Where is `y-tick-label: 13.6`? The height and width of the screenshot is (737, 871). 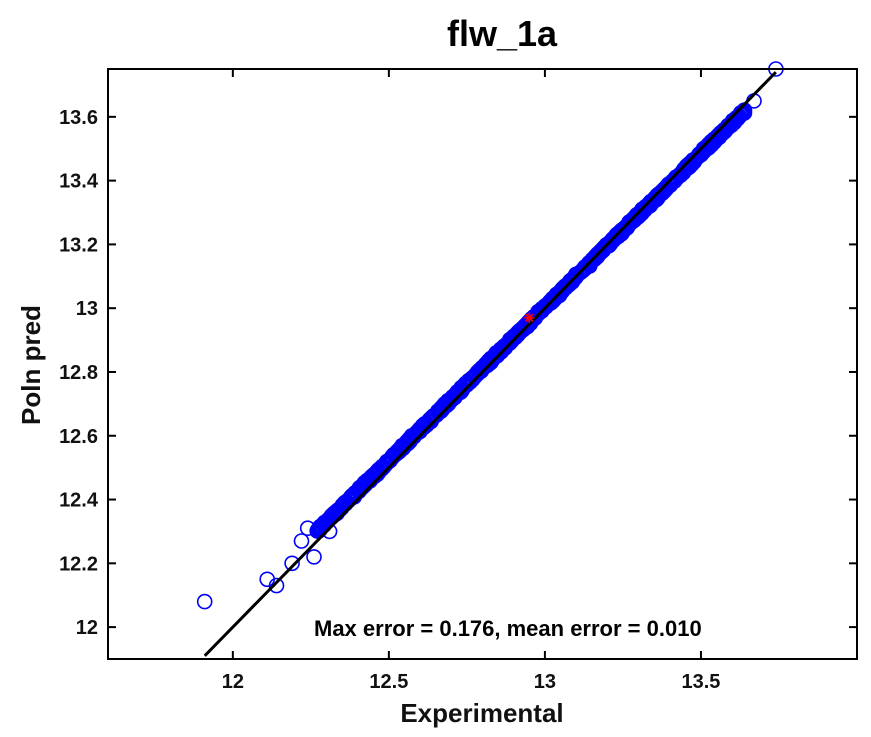 y-tick-label: 13.6 is located at coordinates (78, 118).